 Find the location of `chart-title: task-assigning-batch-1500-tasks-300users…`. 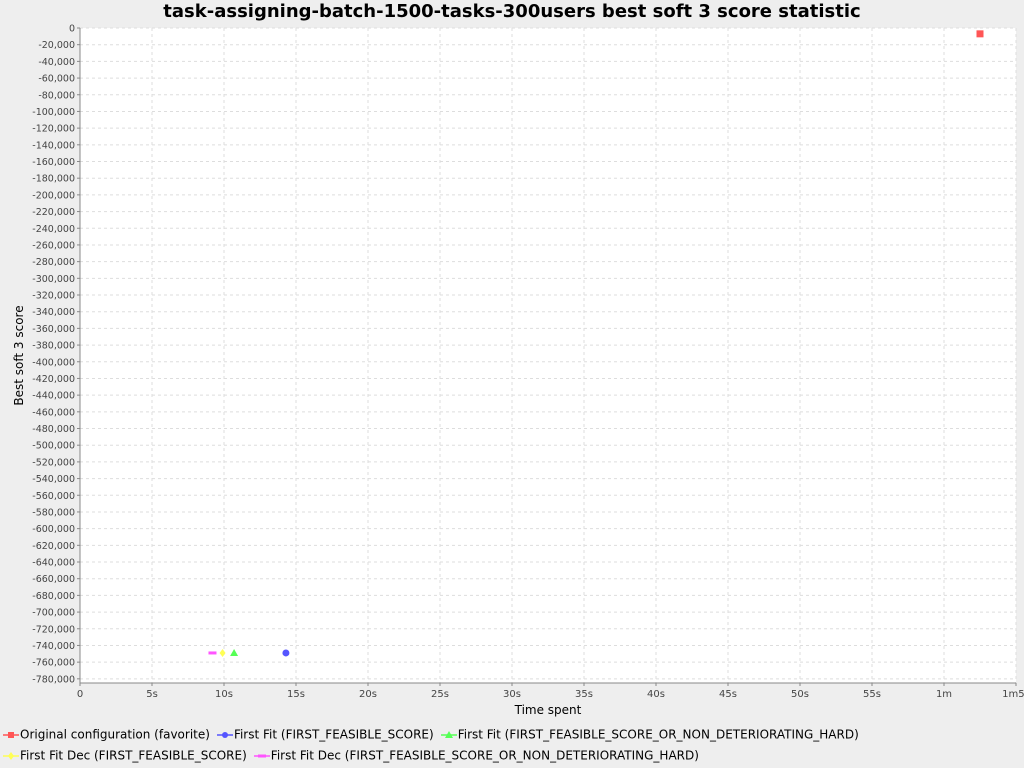

chart-title: task-assigning-batch-1500-tasks-300users… is located at coordinates (512, 11).